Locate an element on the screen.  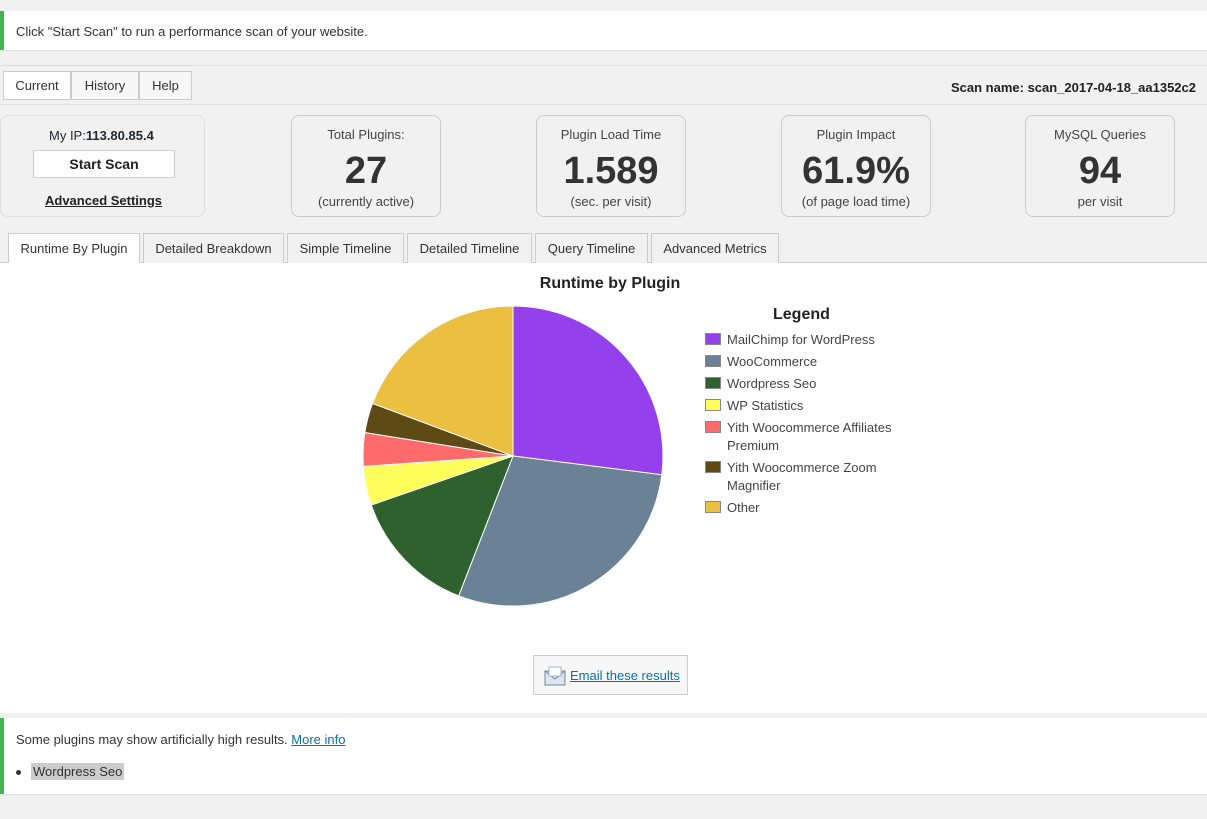
advanced-settings-link: Advanced Settings is located at coordinates (104, 200).